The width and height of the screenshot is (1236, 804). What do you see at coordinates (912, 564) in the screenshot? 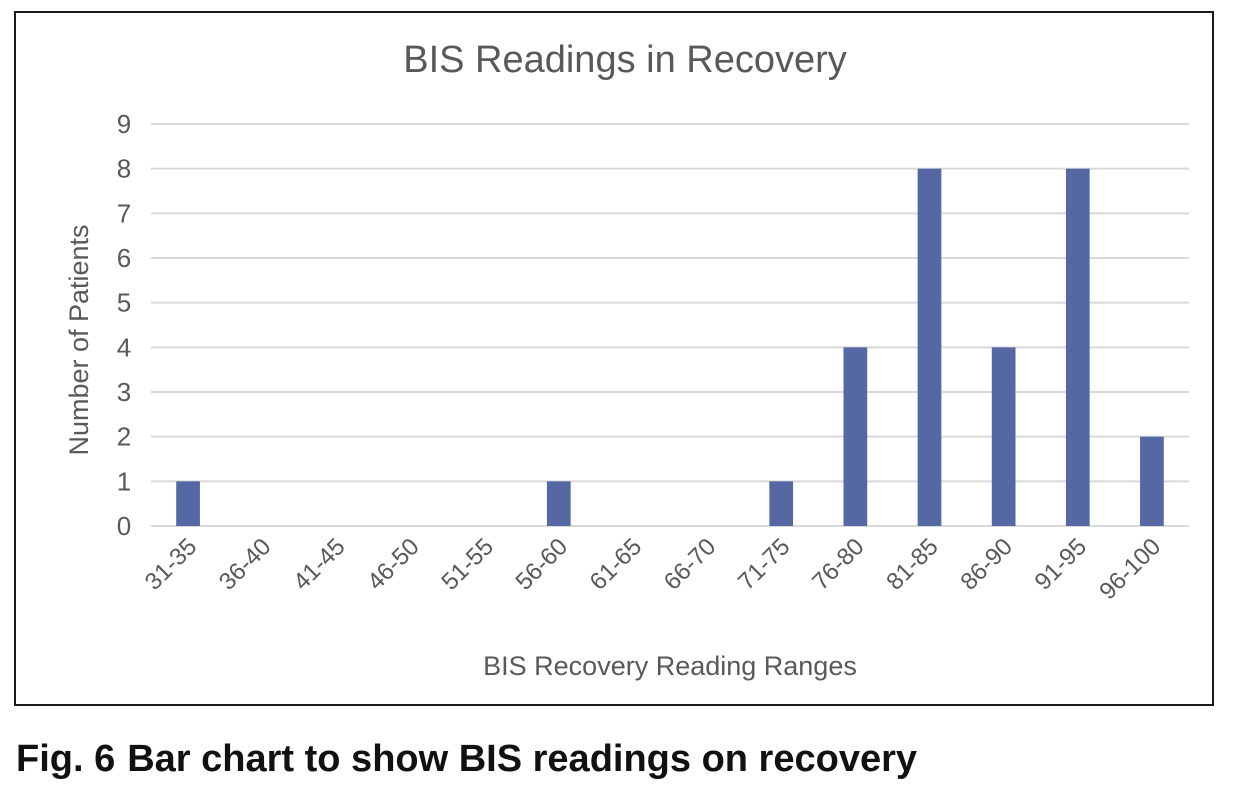
I see `x-tick-label: 81-85` at bounding box center [912, 564].